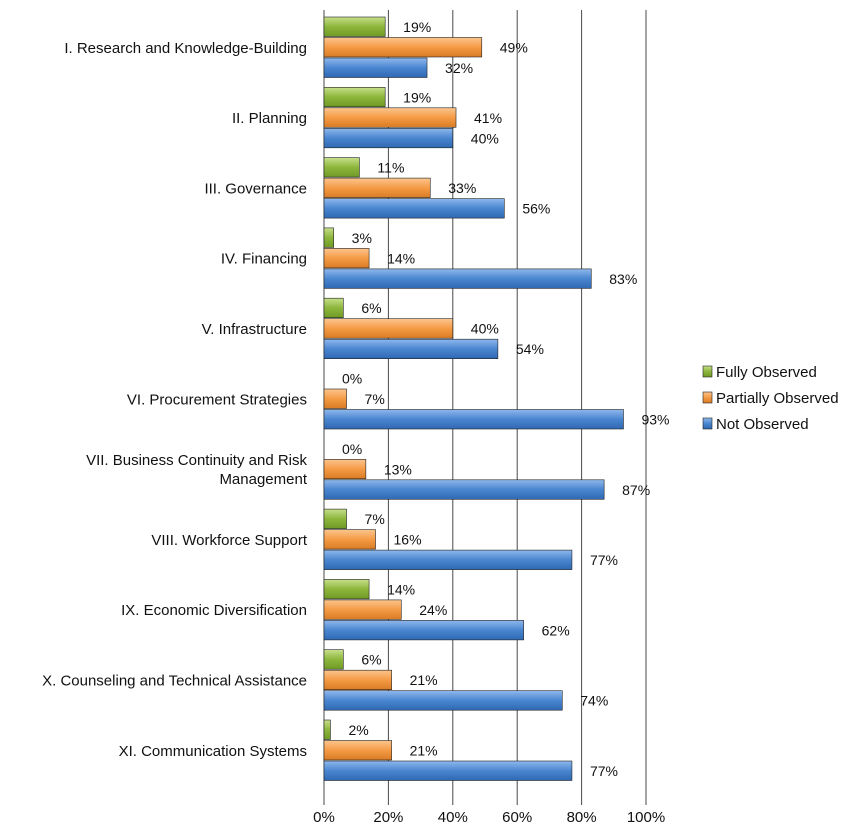 This screenshot has height=827, width=860. What do you see at coordinates (762, 424) in the screenshot?
I see `legend-label: Not Observed` at bounding box center [762, 424].